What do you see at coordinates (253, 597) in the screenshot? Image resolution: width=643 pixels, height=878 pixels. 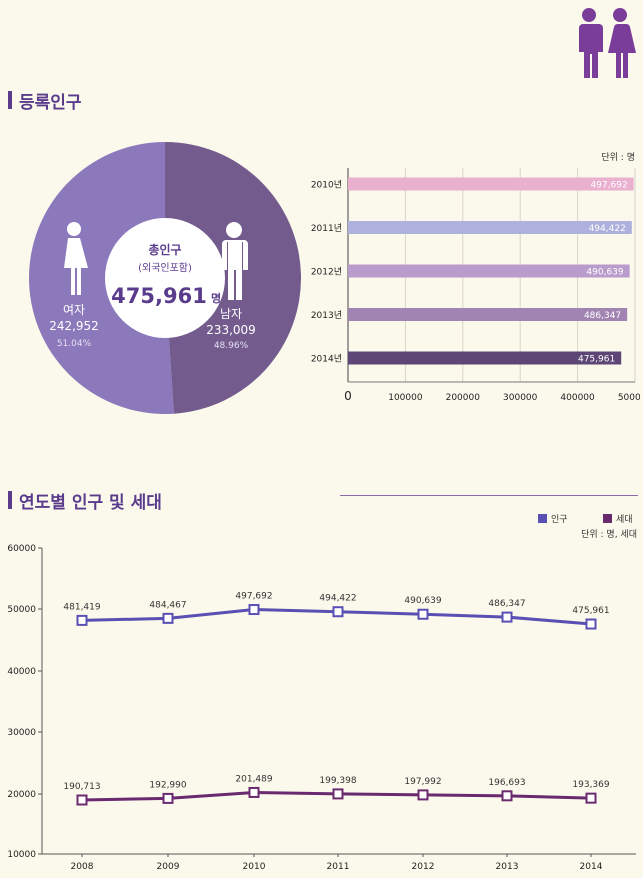 I see `population-data-label: 497,692` at bounding box center [253, 597].